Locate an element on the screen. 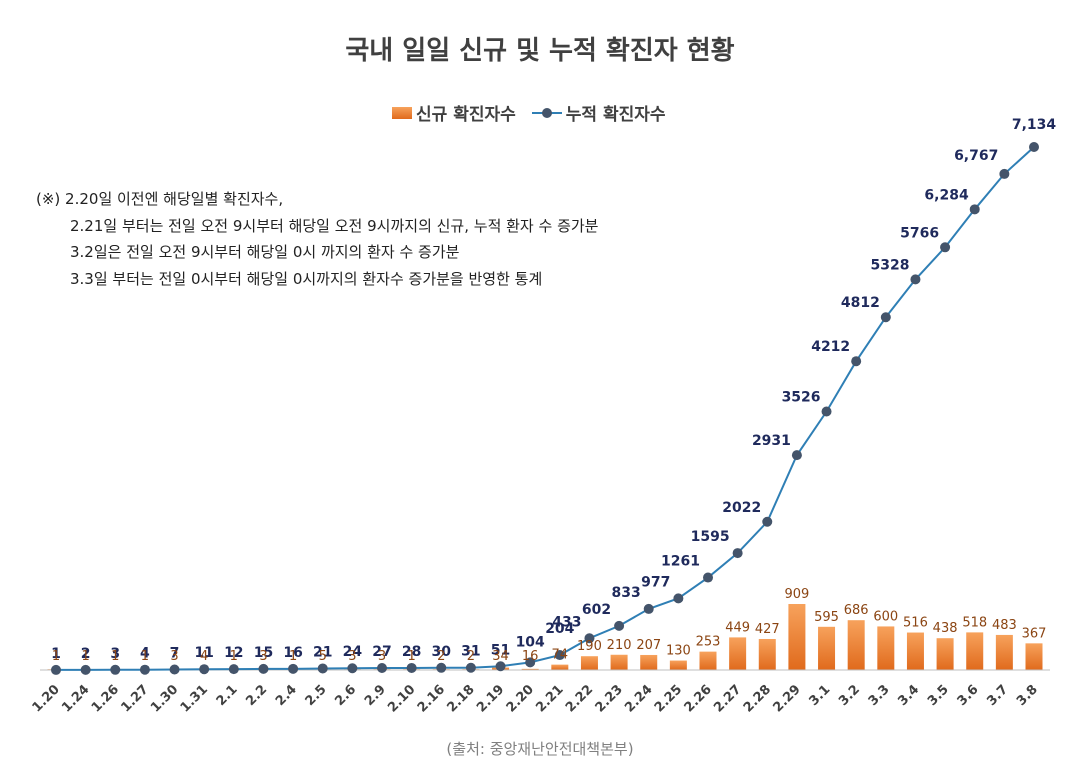 This screenshot has height=776, width=1080. cumulative-data-label: 4212 is located at coordinates (830, 347).